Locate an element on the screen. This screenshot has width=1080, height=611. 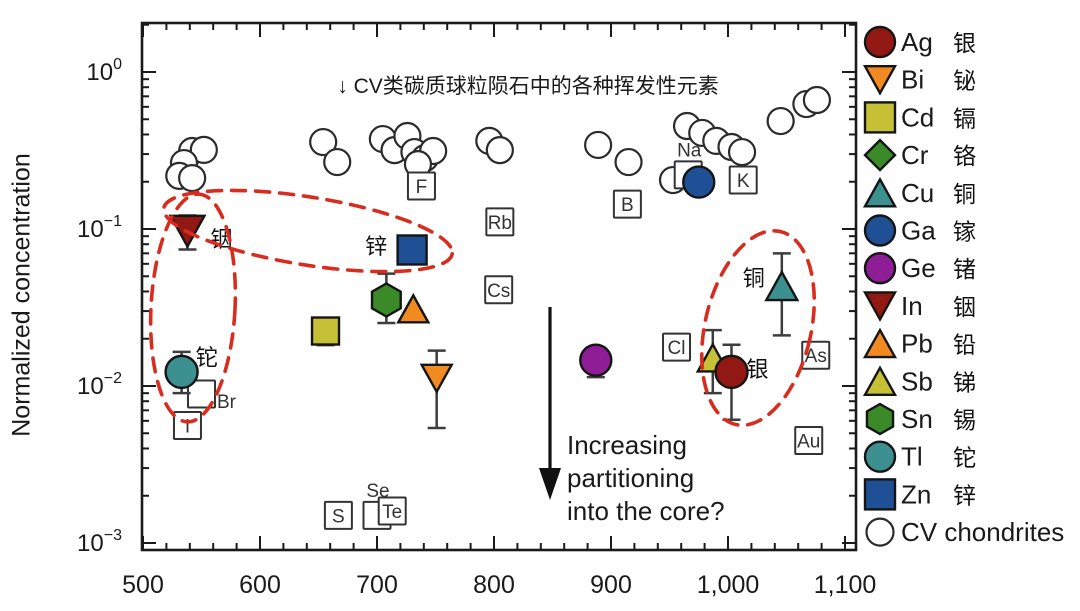
core-arrow-head is located at coordinates (550, 484).